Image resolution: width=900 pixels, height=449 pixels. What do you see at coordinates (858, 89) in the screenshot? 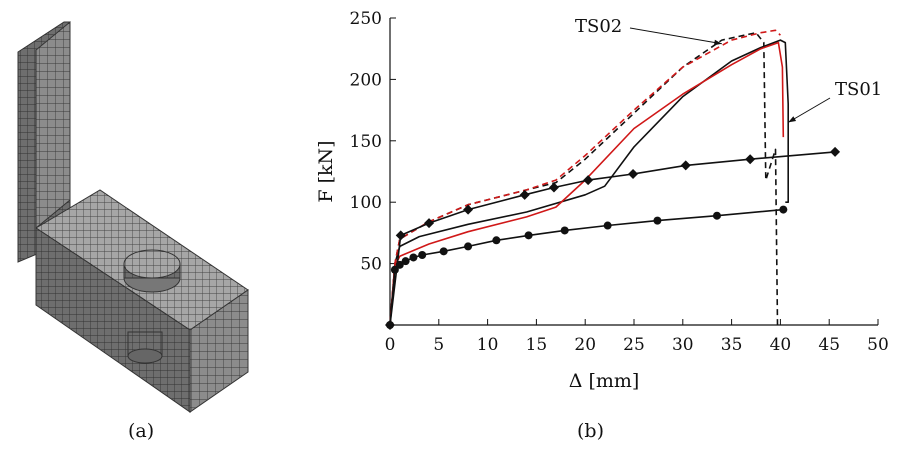
I see `annotation-label-1: TS01` at bounding box center [858, 89].